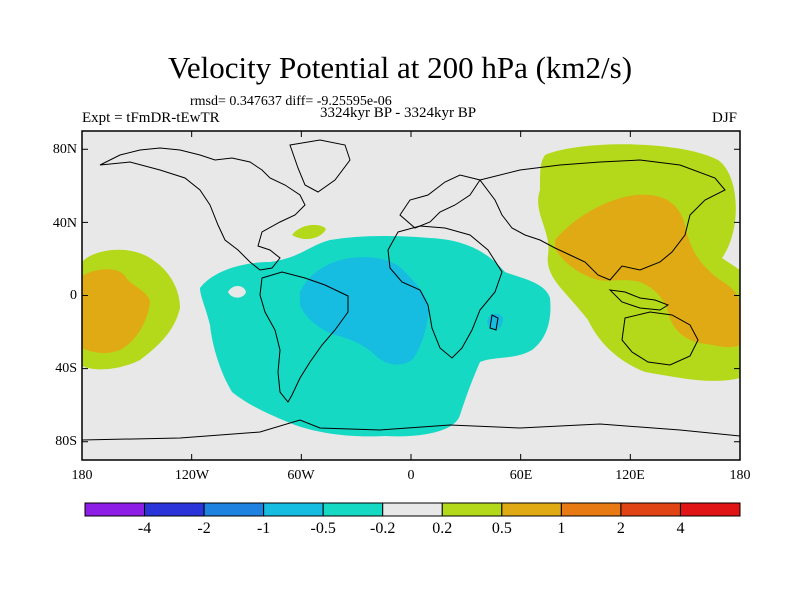 This screenshot has height=600, width=800. What do you see at coordinates (561, 528) in the screenshot?
I see `colorbar-label: 1` at bounding box center [561, 528].